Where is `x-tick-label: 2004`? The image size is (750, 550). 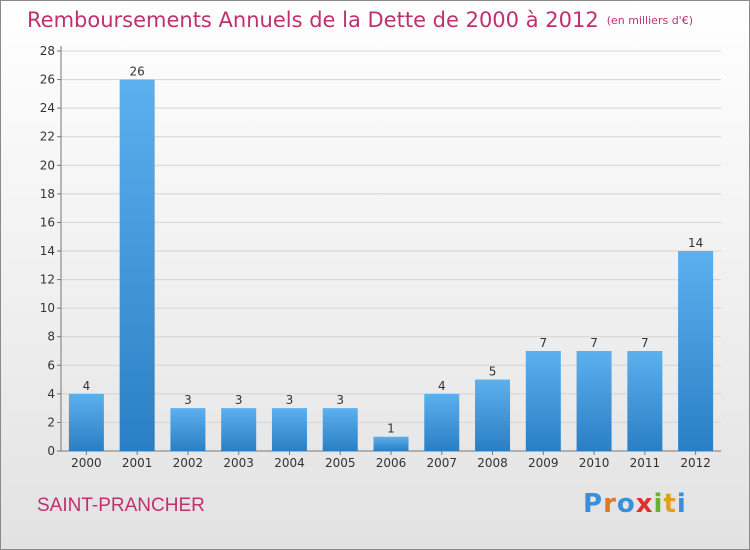
x-tick-label: 2004 is located at coordinates (289, 463).